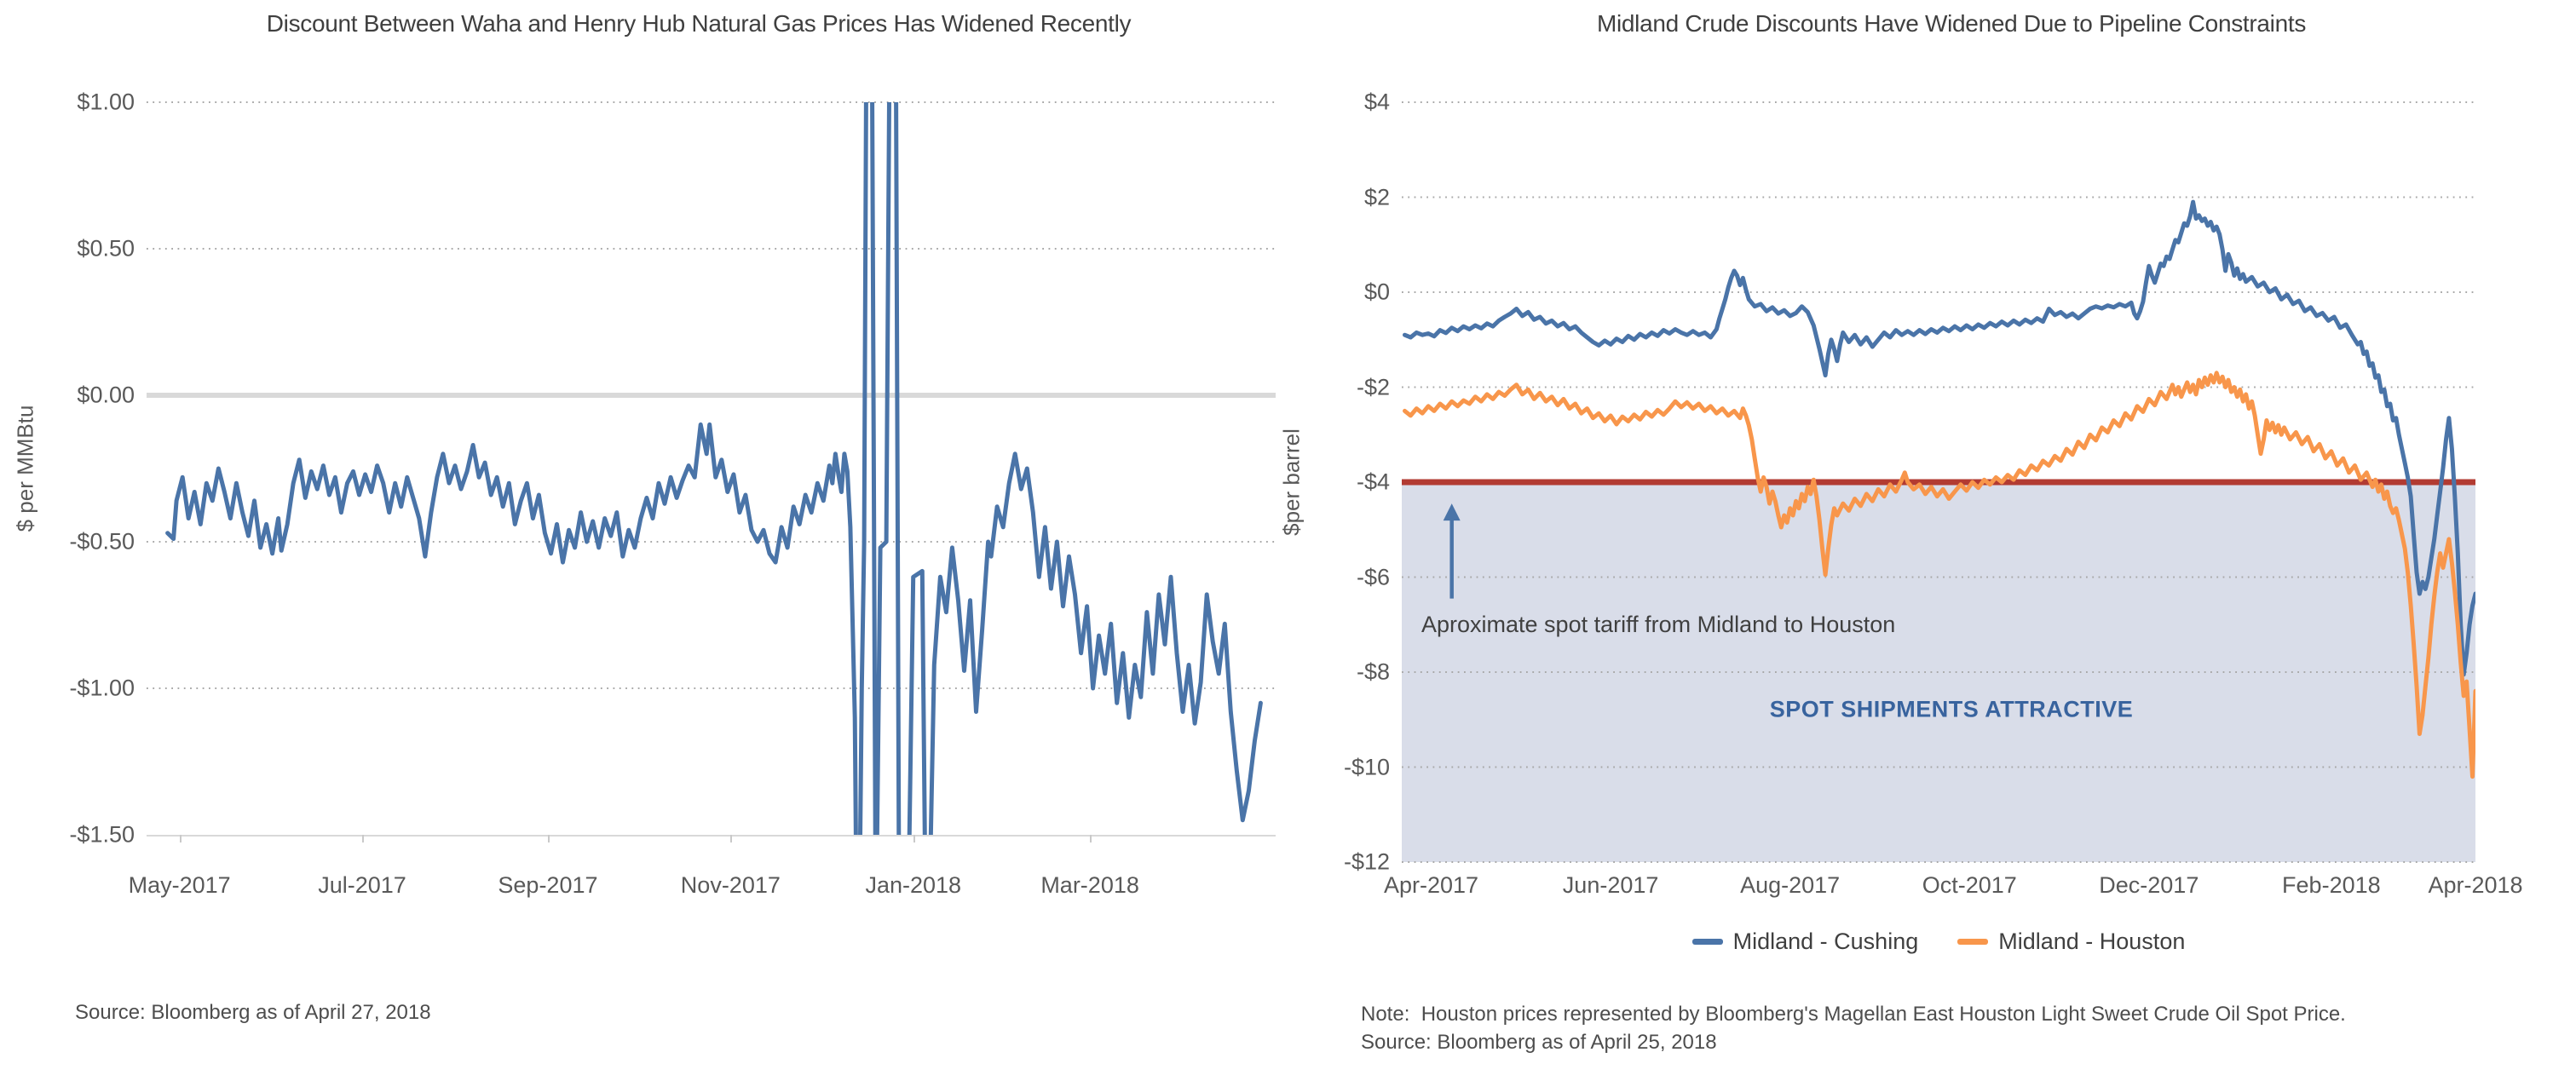  Describe the element at coordinates (1790, 885) in the screenshot. I see `x-tick-label: Aug-2017` at that location.